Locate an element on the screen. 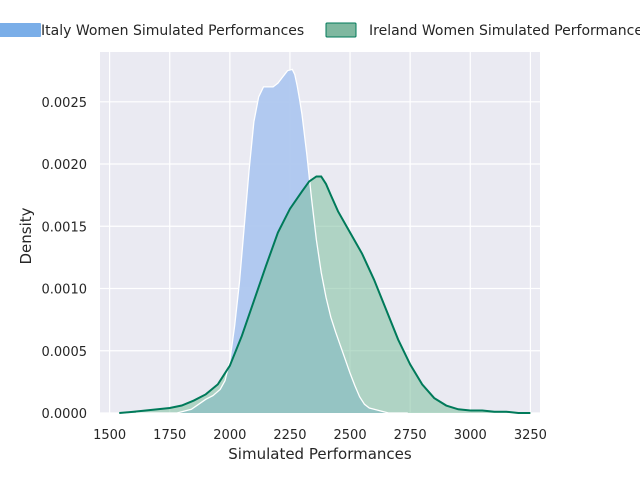 This screenshot has height=480, width=640. x-tick-label: 2000 is located at coordinates (229, 435).